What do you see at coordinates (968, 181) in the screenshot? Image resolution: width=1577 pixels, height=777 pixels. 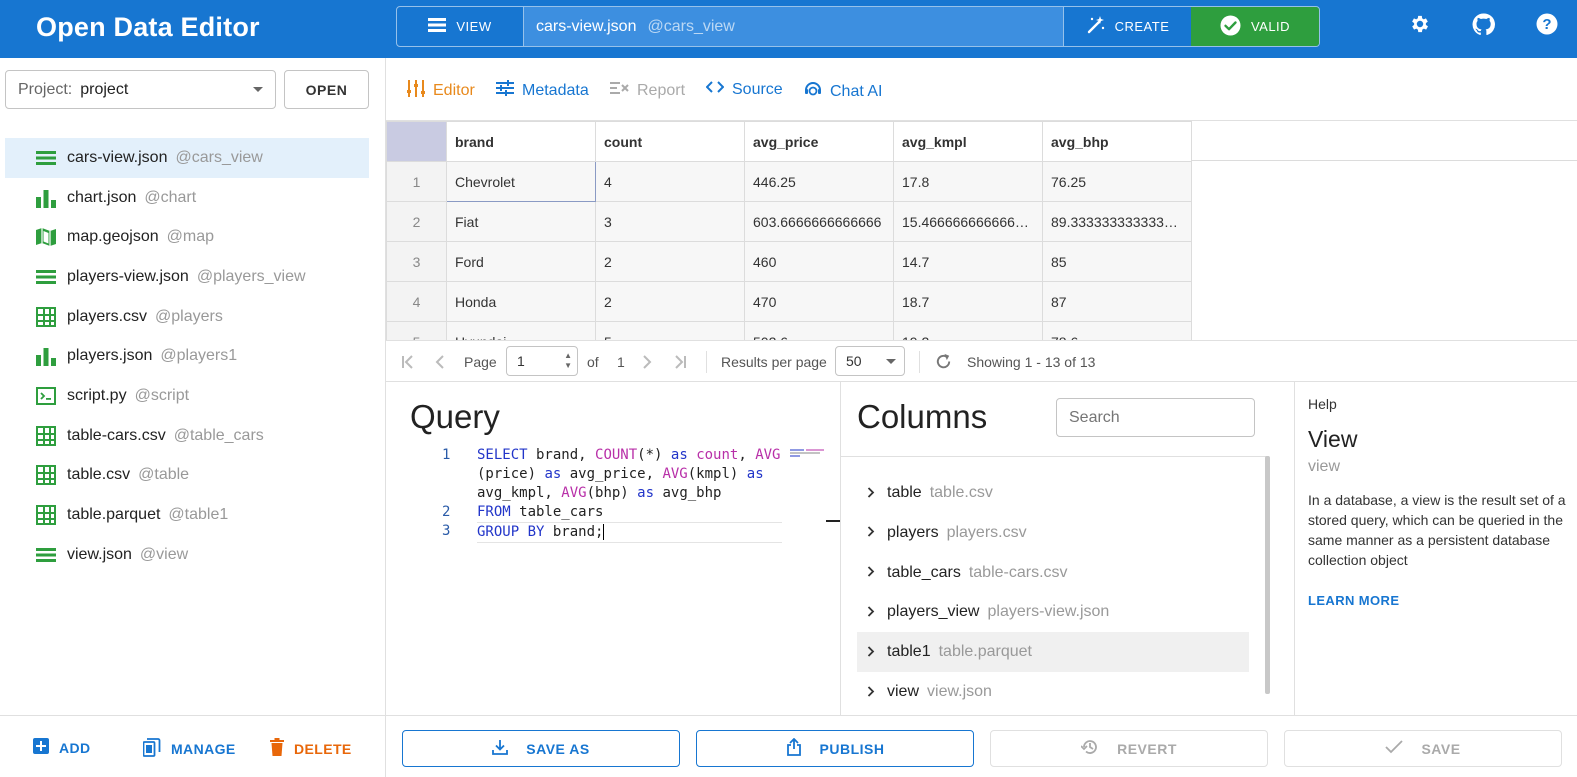 I see `table-cell: 17.8` at bounding box center [968, 181].